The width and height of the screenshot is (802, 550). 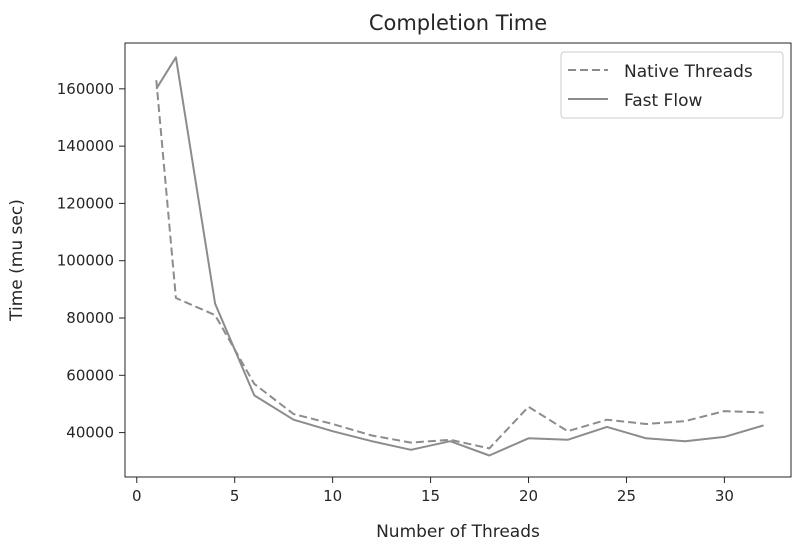 I want to click on y-tick-label: 60000, so click(x=90, y=375).